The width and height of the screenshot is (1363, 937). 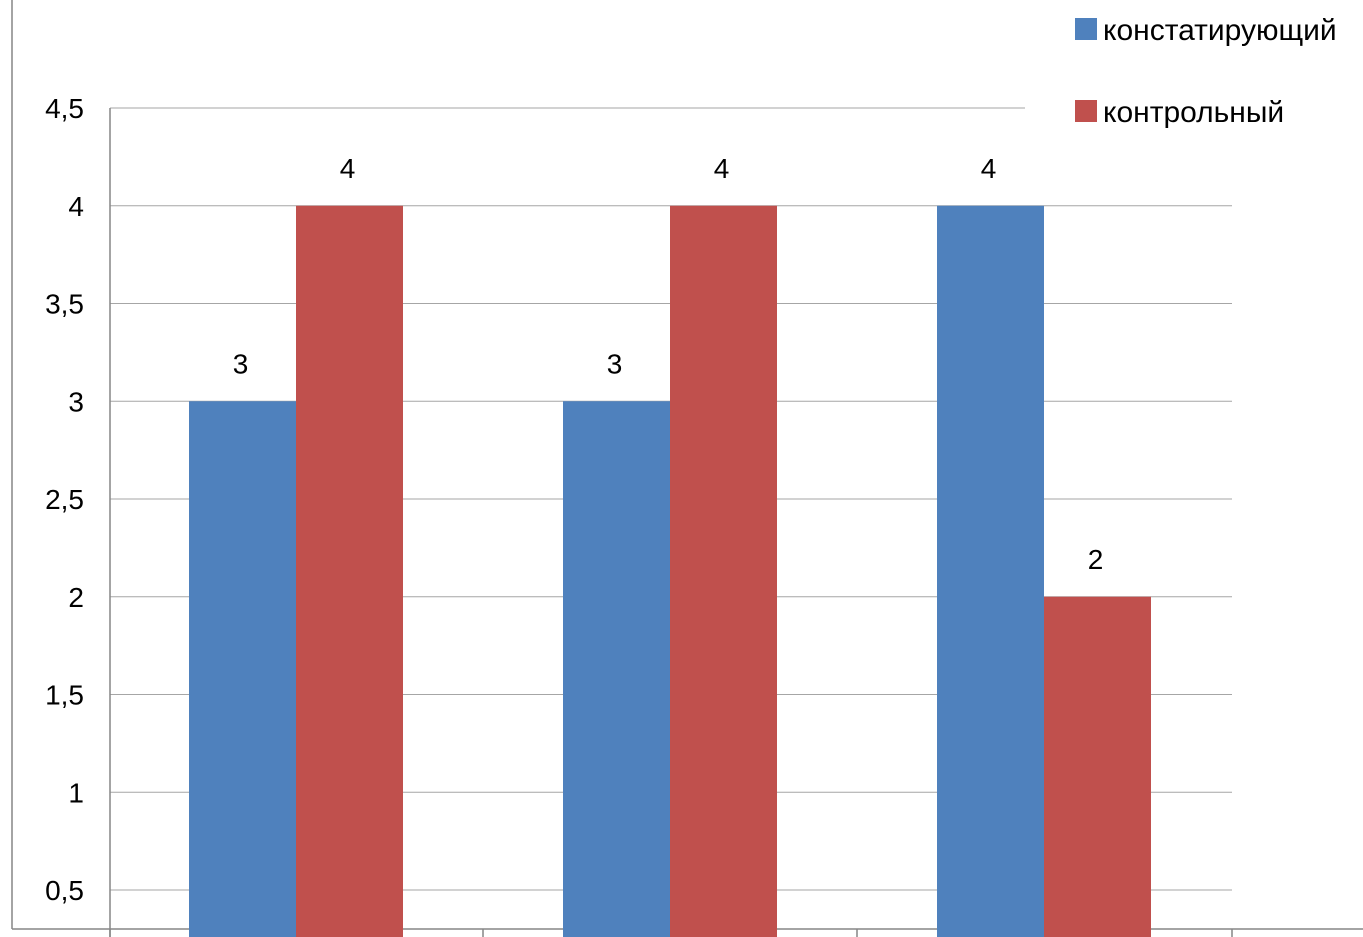 What do you see at coordinates (723, 571) in the screenshot?
I see `bar-series2-cat2` at bounding box center [723, 571].